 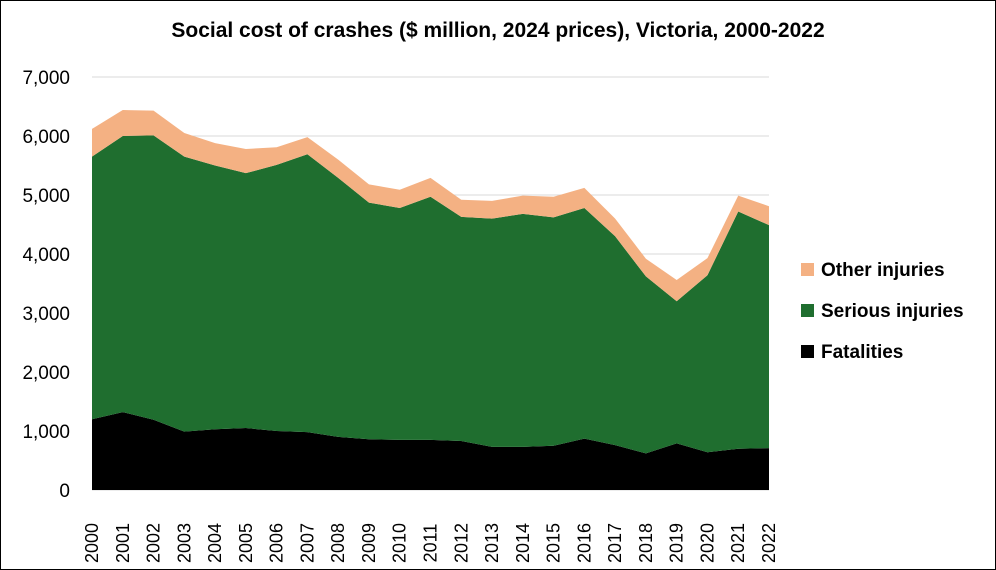 I want to click on x-tick-label: 2020, so click(x=707, y=543).